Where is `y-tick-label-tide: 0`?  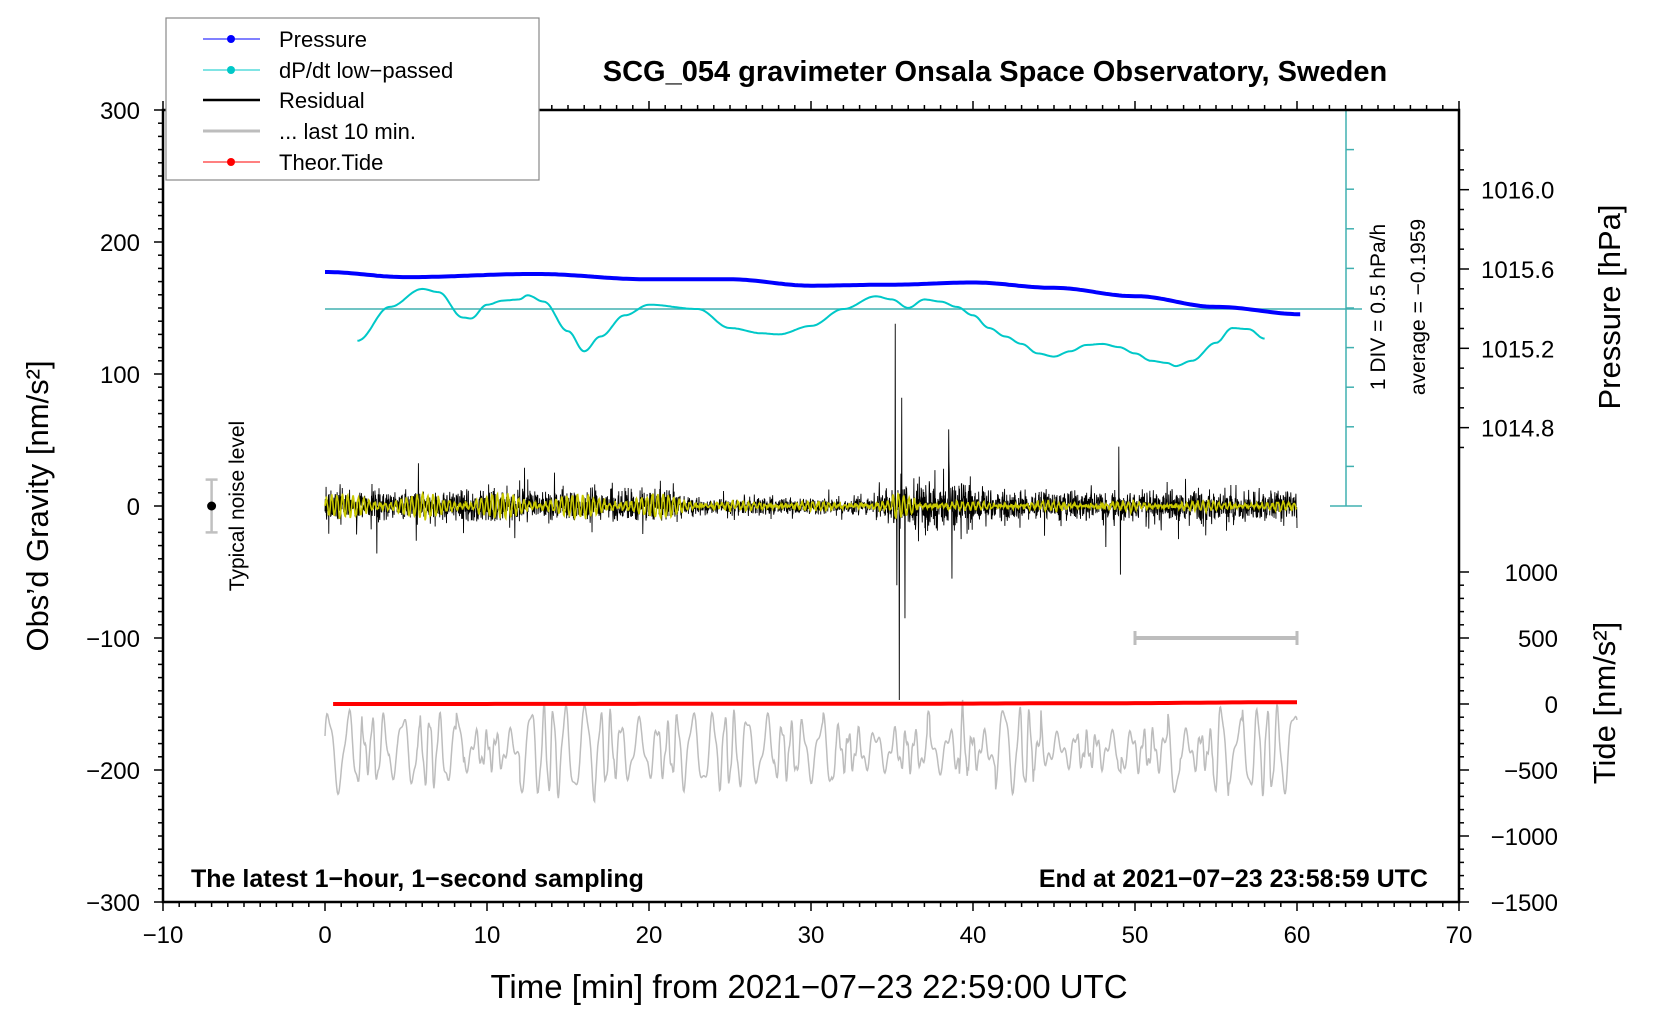 y-tick-label-tide: 0 is located at coordinates (1551, 705).